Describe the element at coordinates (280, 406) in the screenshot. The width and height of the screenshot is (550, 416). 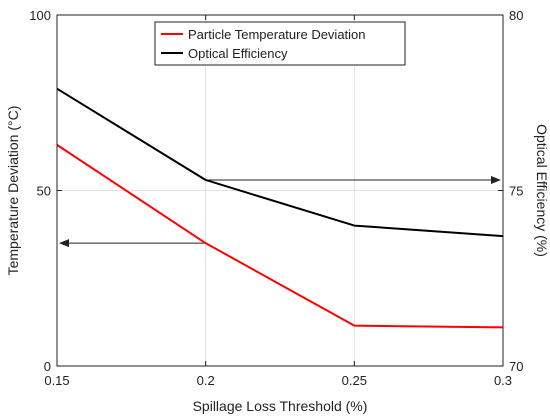
I see `x-axis-title: Spillage Loss Threshold (%)` at that location.